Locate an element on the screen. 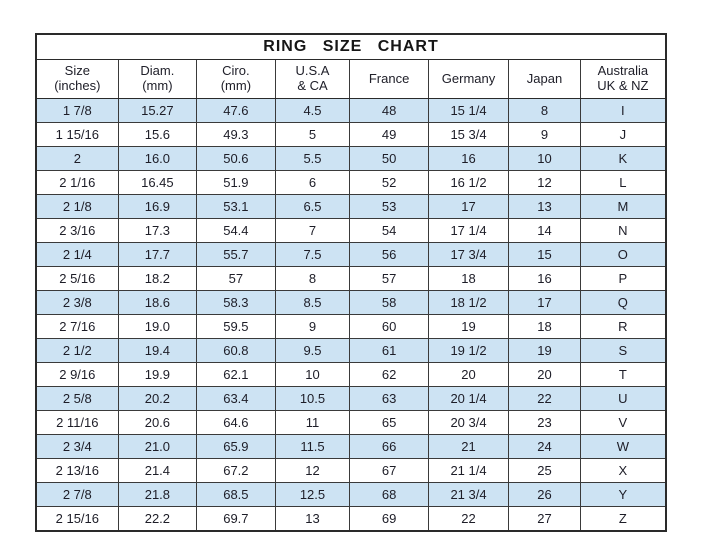 The image size is (708, 549). column-header-size: Size (inches) is located at coordinates (78, 79).